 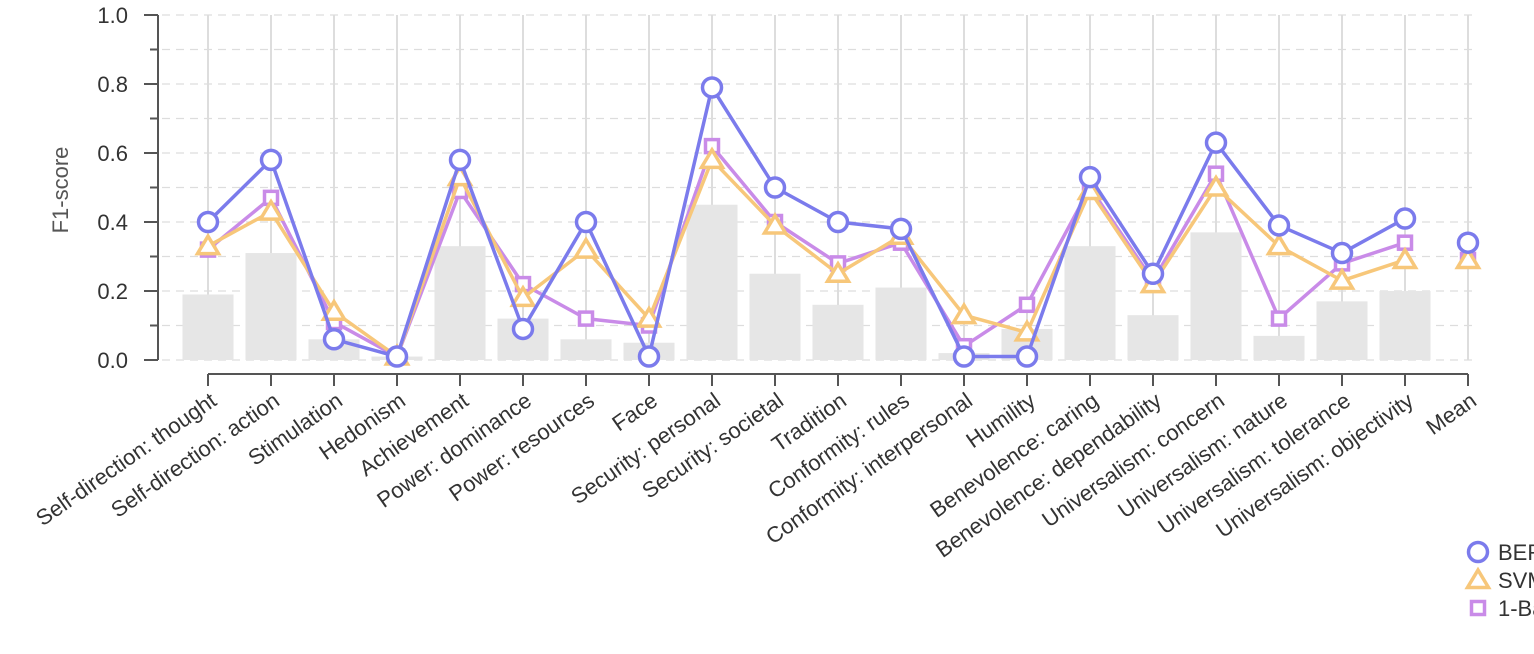 What do you see at coordinates (112, 84) in the screenshot?
I see `y-tick-label: 0.8` at bounding box center [112, 84].